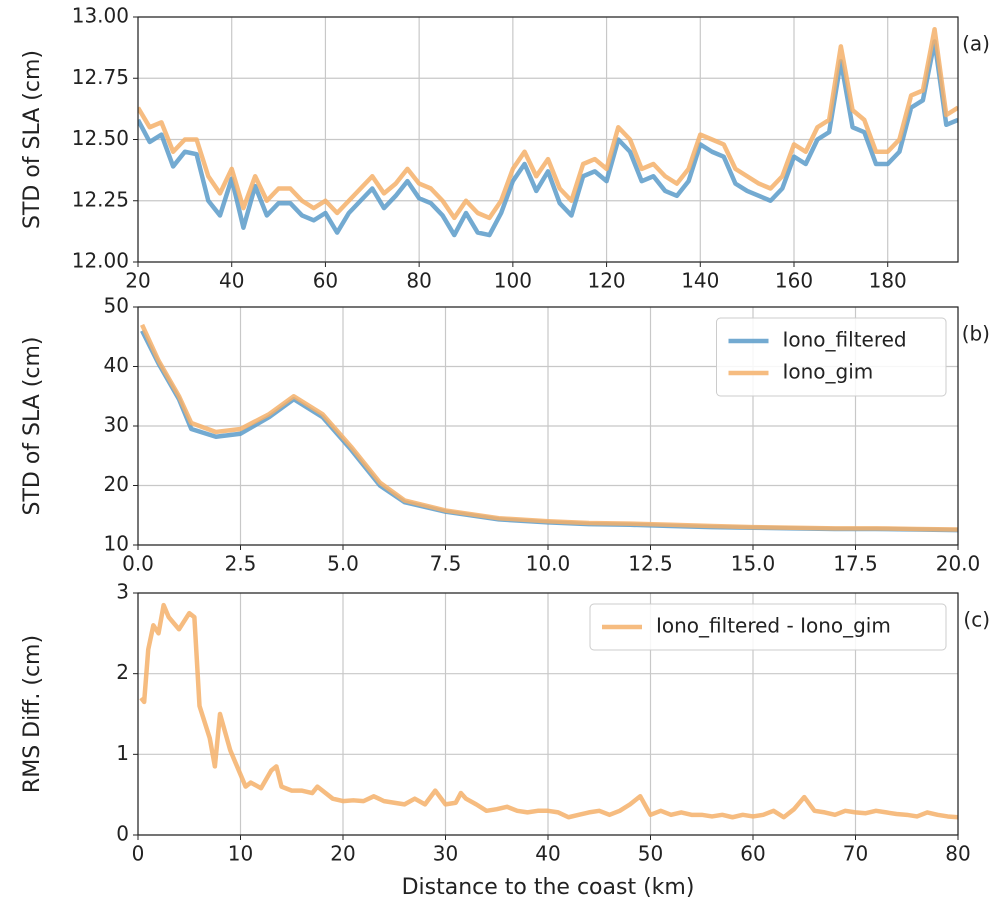 This screenshot has height=910, width=1006. What do you see at coordinates (773, 626) in the screenshot?
I see `legend-label: Iono_filtered - Iono_gim` at bounding box center [773, 626].